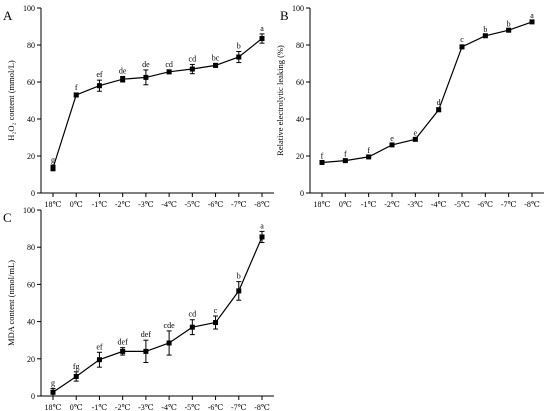 This screenshot has width=550, height=411. What do you see at coordinates (170, 325) in the screenshot?
I see `significance-letter: cde` at bounding box center [170, 325].